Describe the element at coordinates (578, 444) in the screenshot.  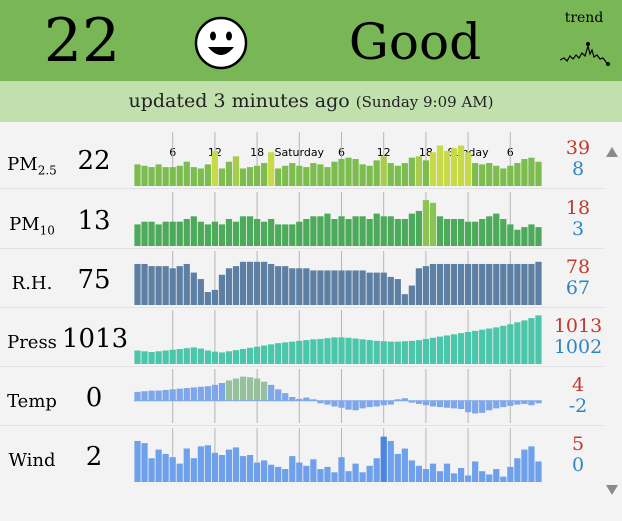
I see `sensor-high-value: 5` at that location.